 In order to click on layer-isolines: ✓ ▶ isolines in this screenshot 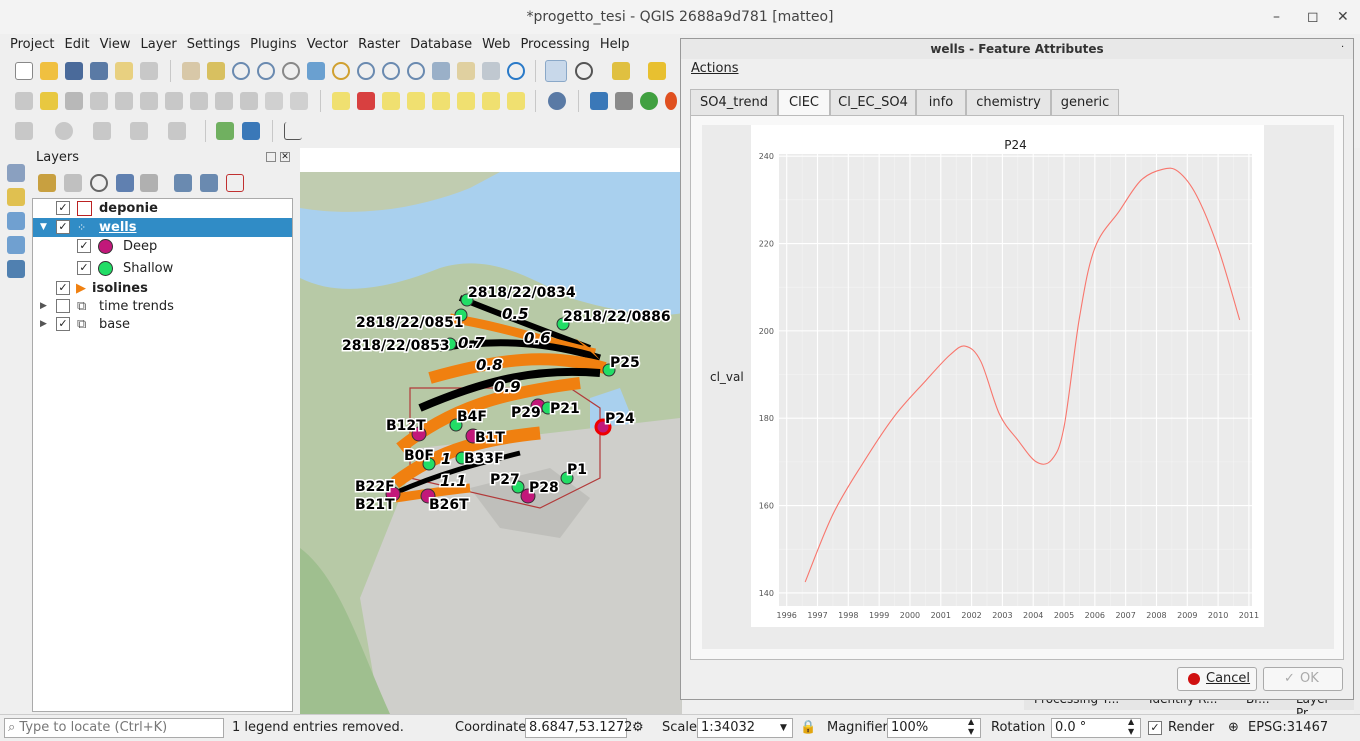, I will do `click(162, 288)`.